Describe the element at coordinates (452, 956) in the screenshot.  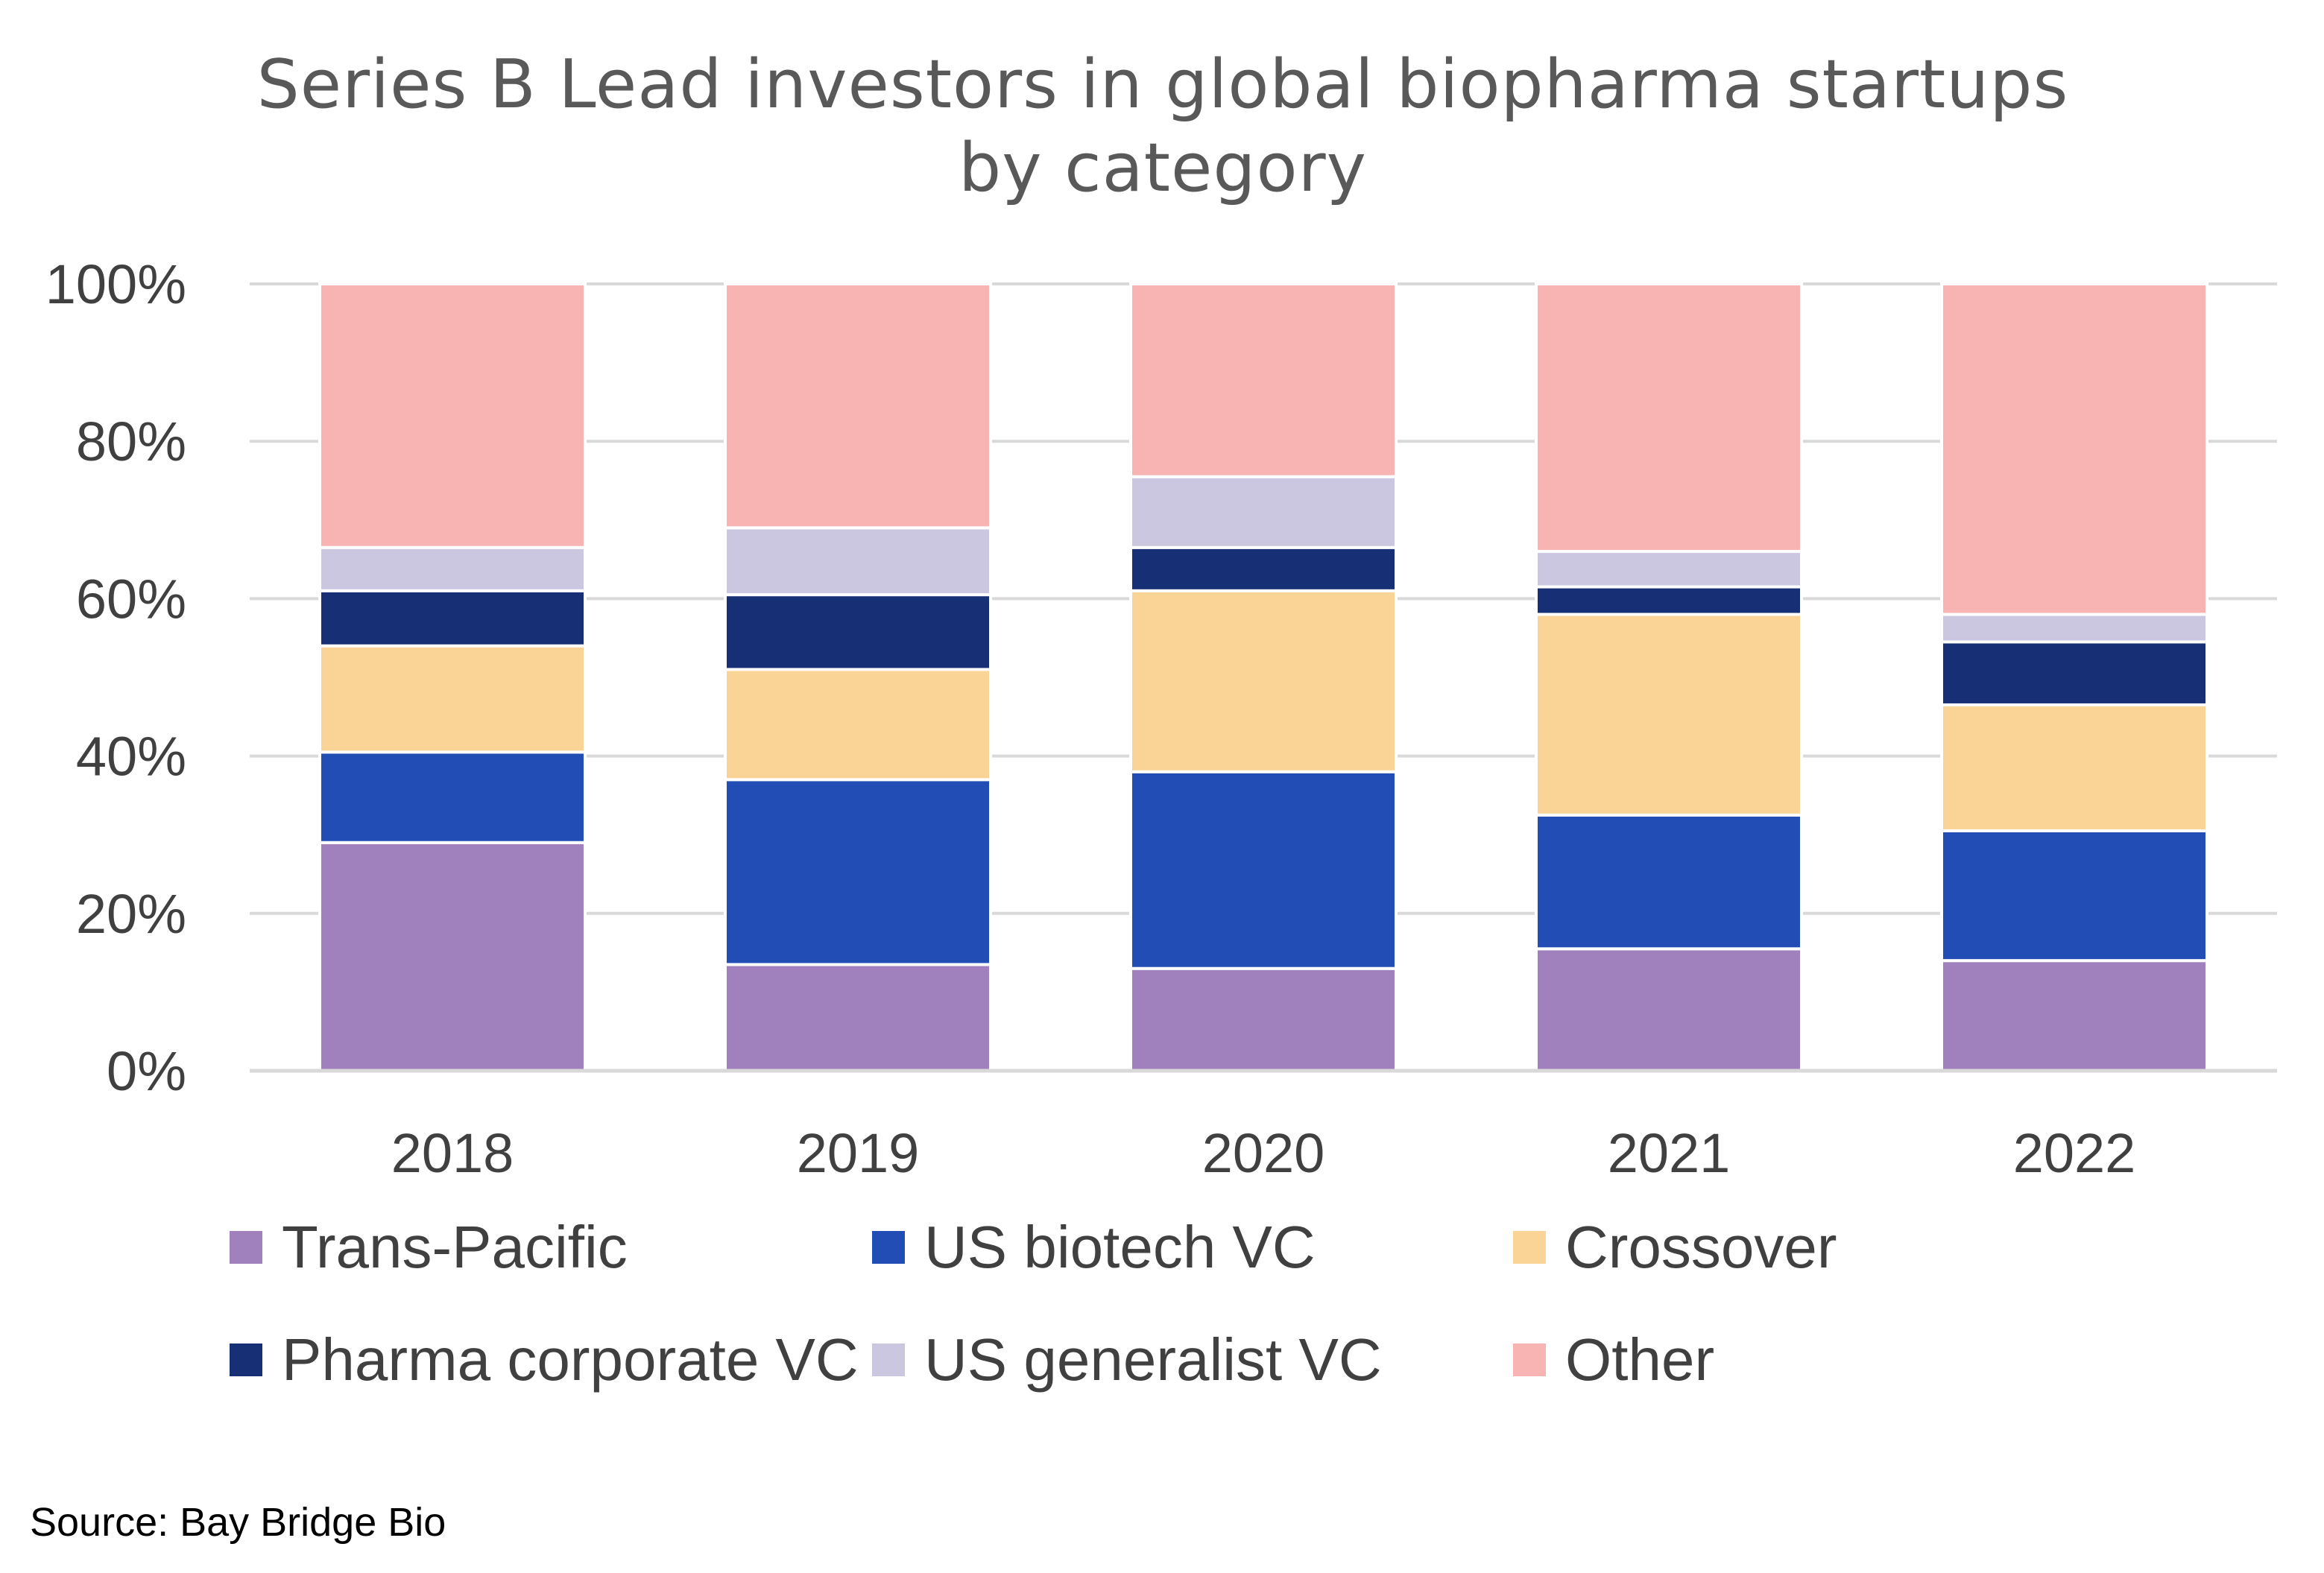
I see `bar-segment-trans-pacific-2018` at that location.